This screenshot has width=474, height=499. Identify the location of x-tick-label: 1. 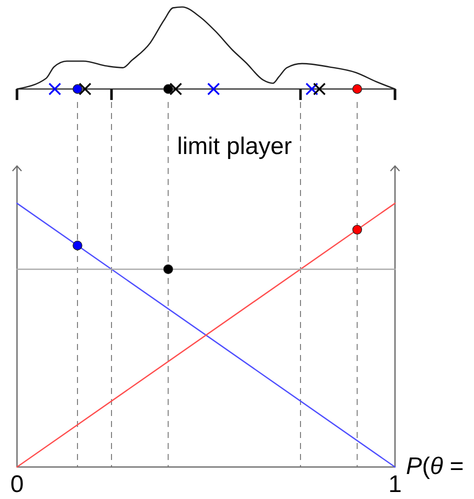
(395, 484).